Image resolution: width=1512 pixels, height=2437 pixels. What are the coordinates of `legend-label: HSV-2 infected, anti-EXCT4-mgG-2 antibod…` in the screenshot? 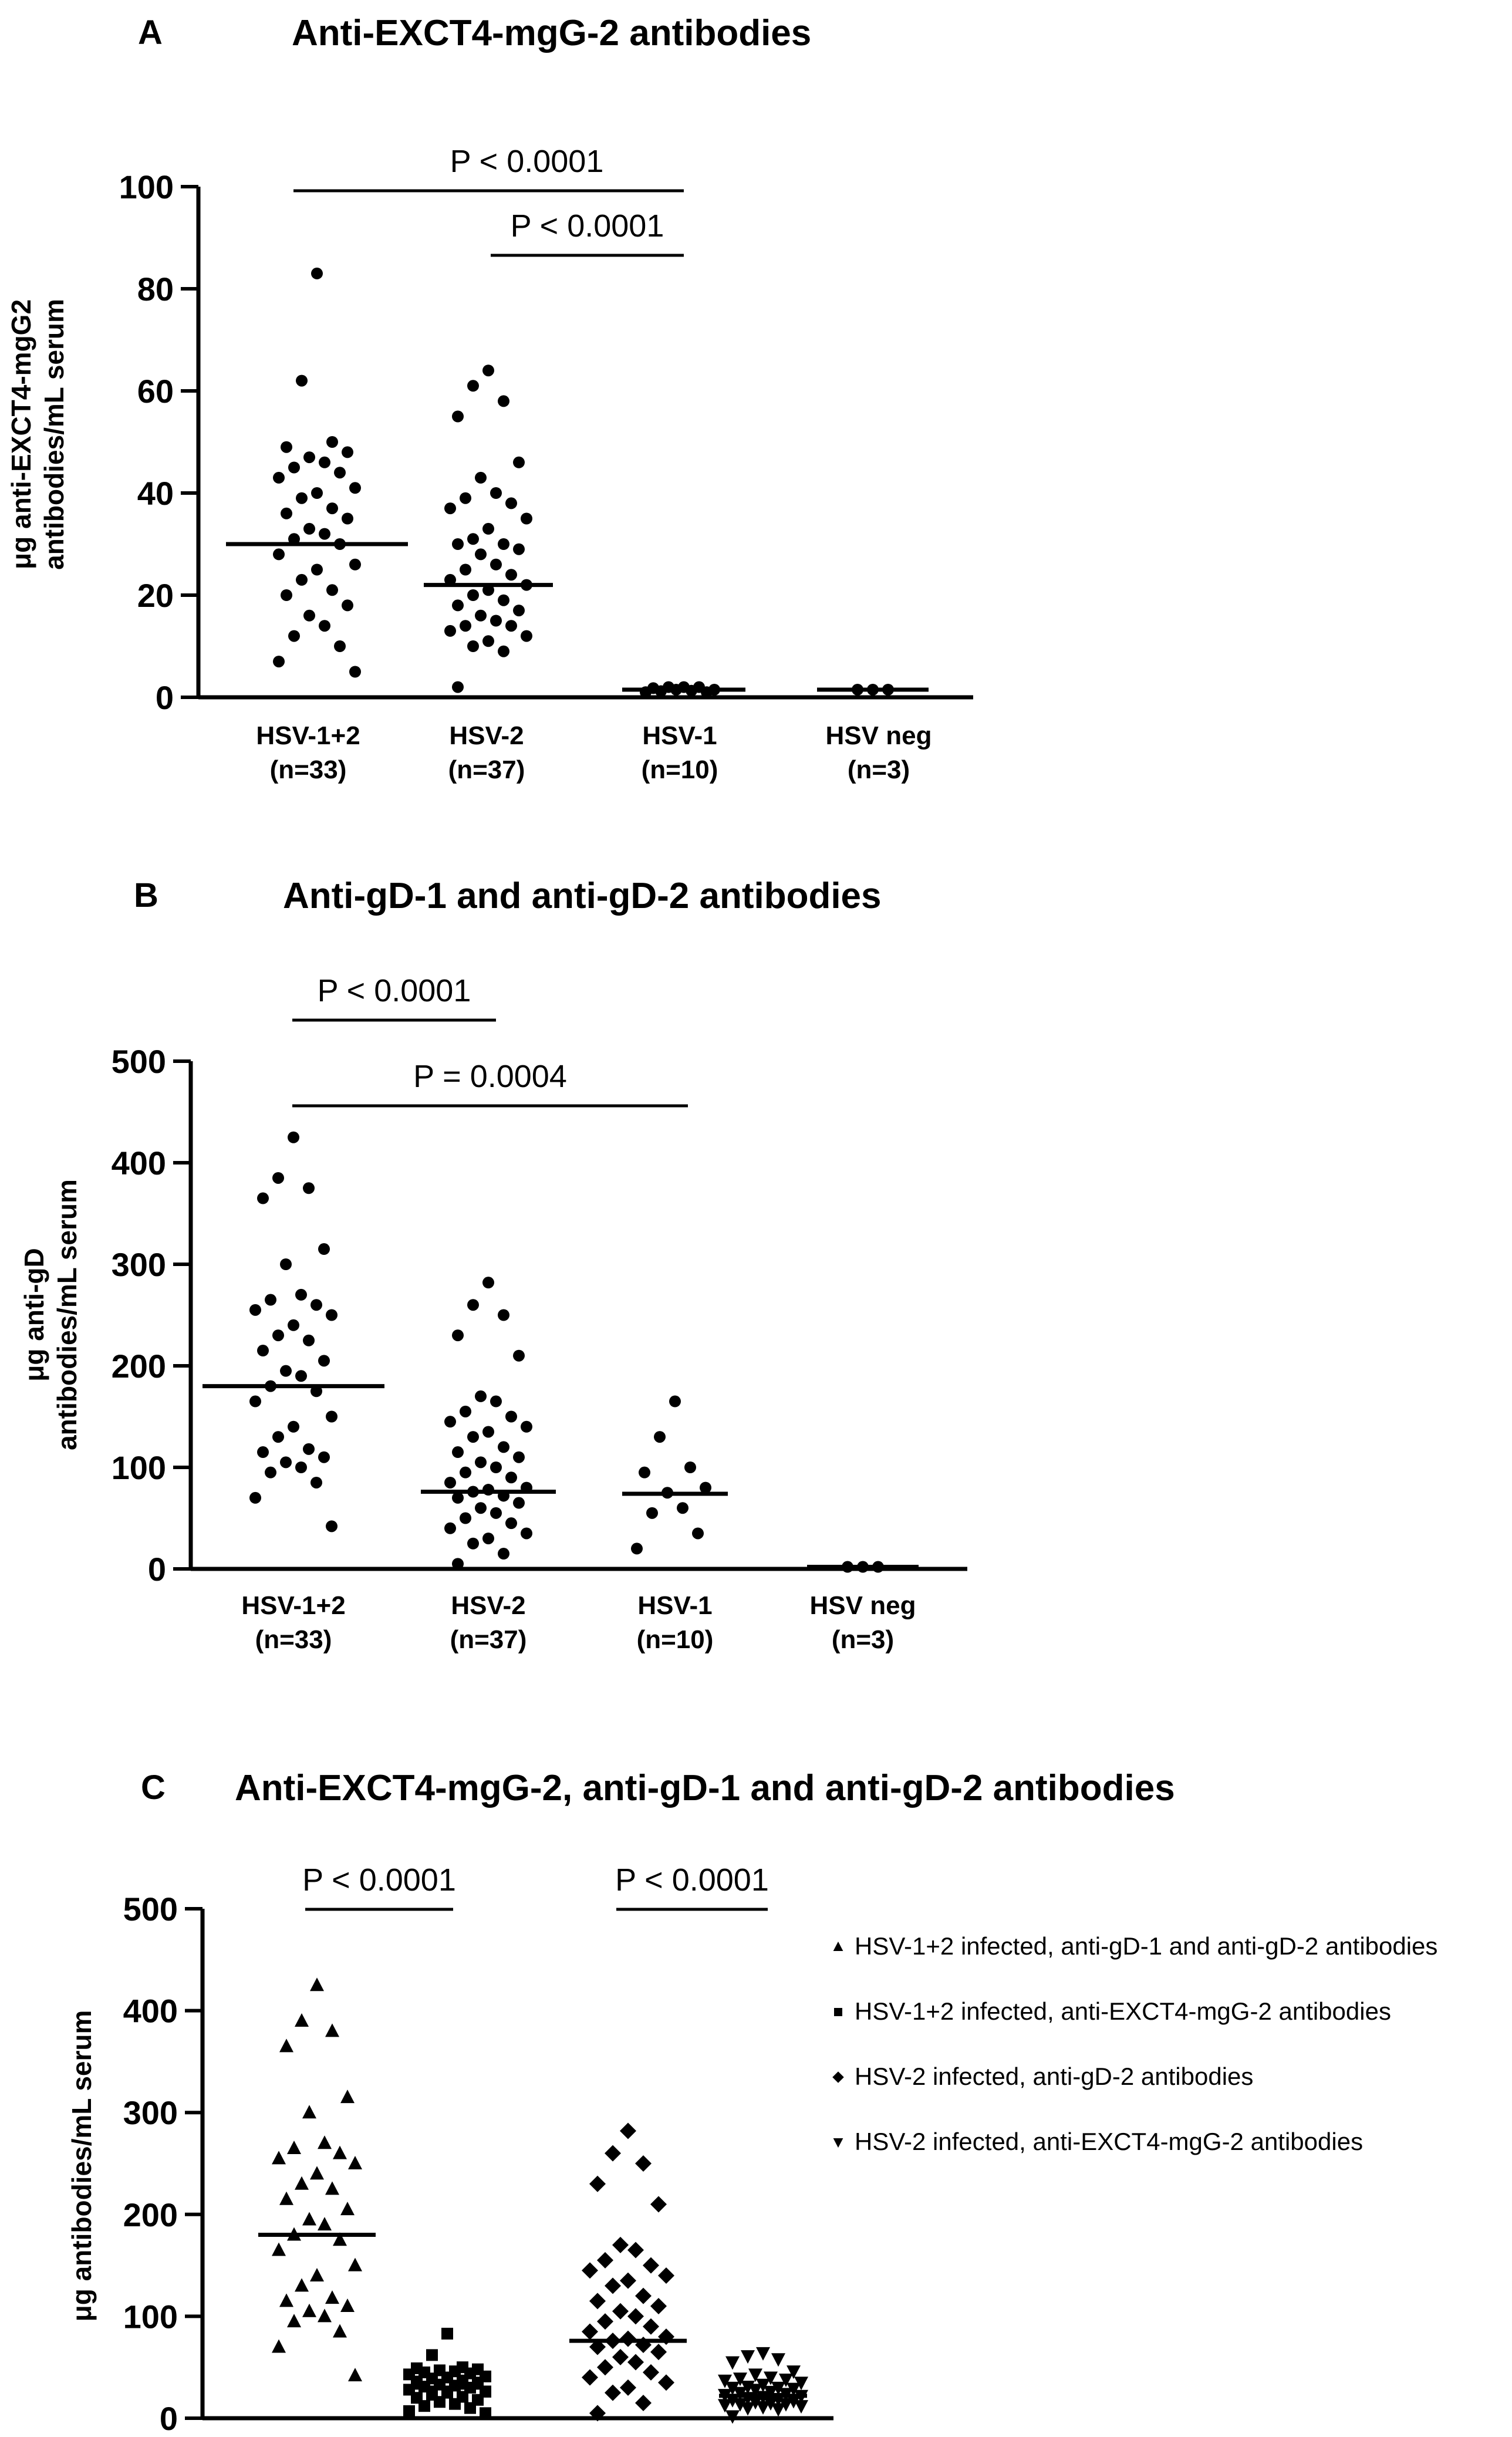 It's located at (1109, 2141).